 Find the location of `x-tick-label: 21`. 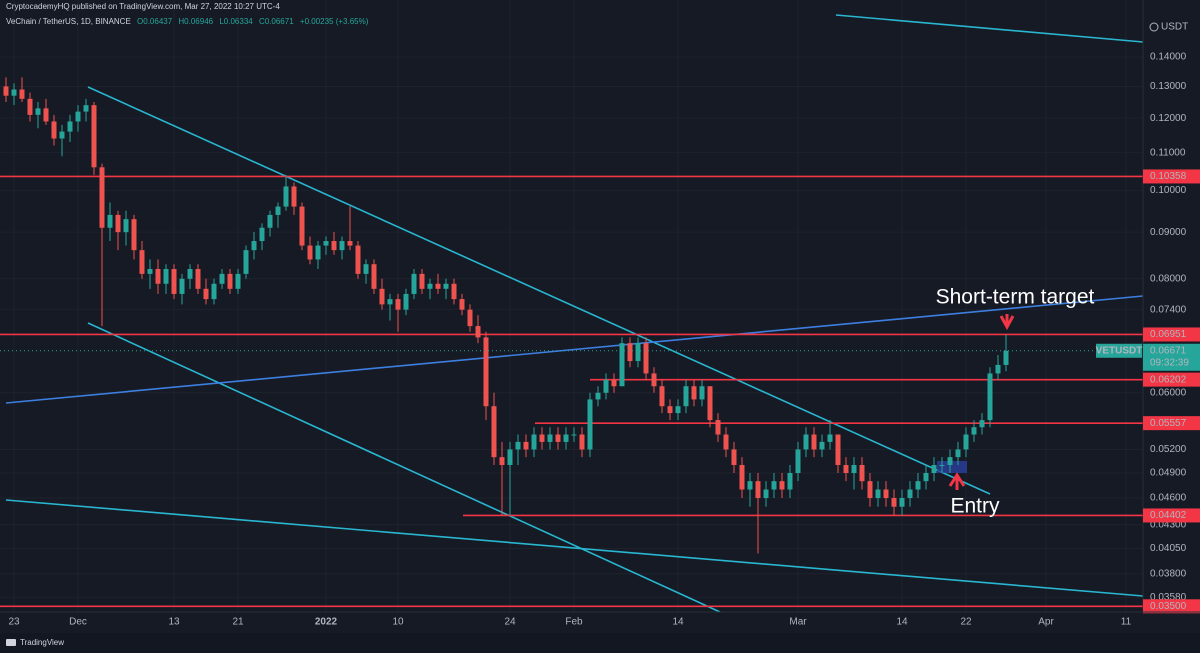

x-tick-label: 21 is located at coordinates (238, 622).